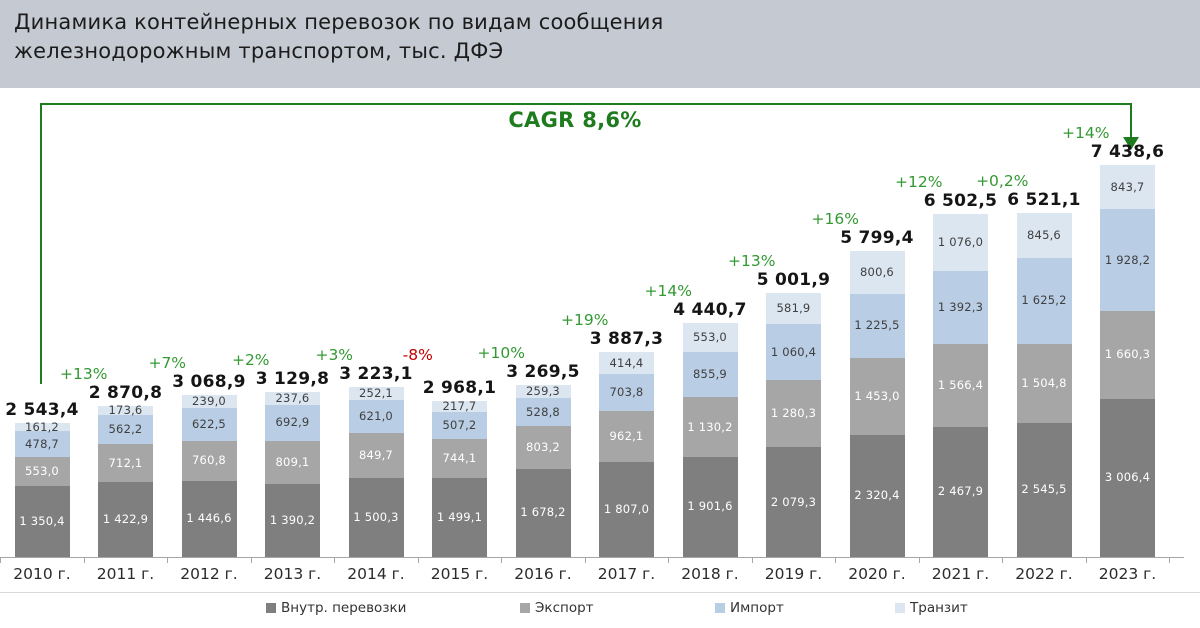 The height and width of the screenshot is (628, 1200). What do you see at coordinates (125, 392) in the screenshot?
I see `bar-total-label: 2 870,8` at bounding box center [125, 392].